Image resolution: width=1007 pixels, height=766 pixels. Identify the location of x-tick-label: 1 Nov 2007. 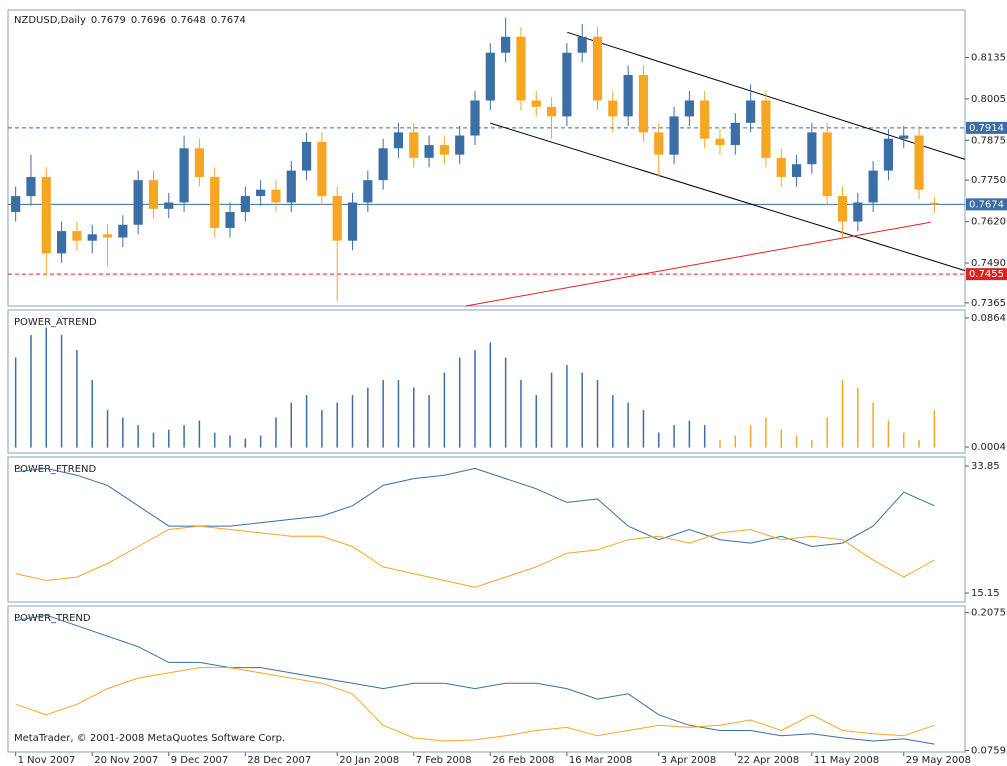
(47, 760).